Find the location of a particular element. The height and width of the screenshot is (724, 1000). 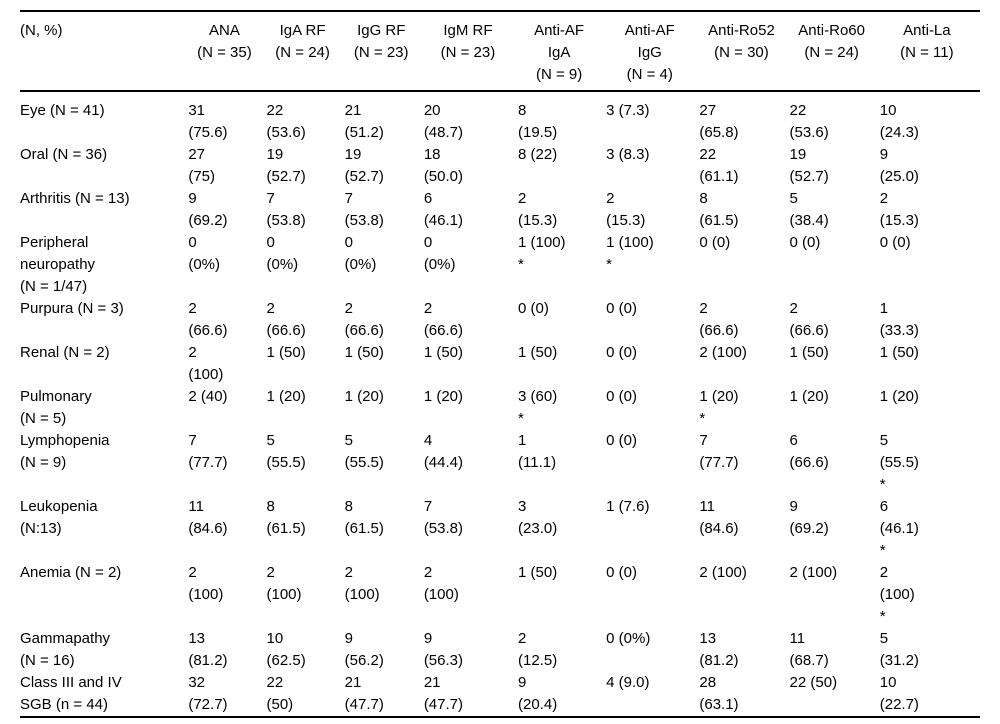

row-label: Arthritis (N = 13) is located at coordinates (75, 198).